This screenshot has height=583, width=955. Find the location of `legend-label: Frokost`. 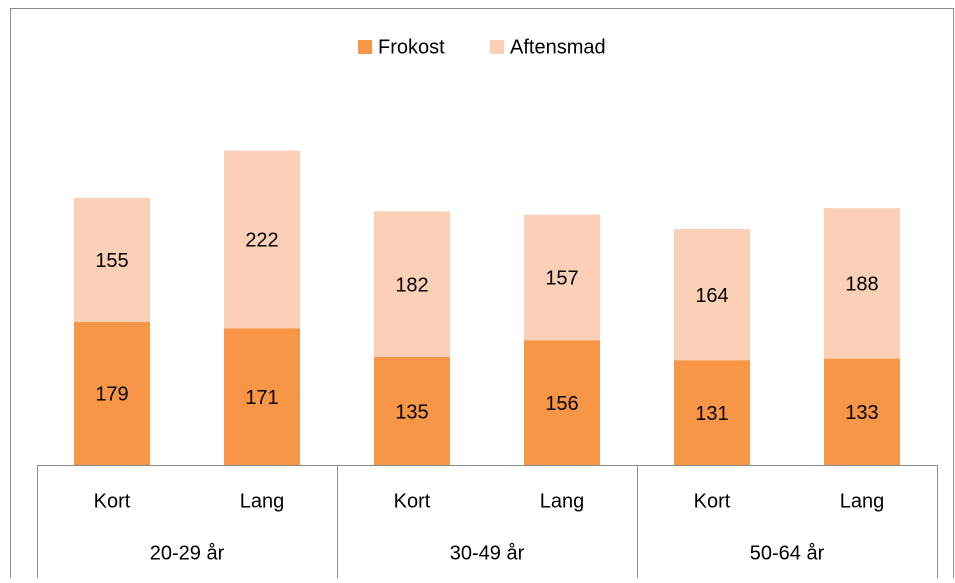

legend-label: Frokost is located at coordinates (411, 47).